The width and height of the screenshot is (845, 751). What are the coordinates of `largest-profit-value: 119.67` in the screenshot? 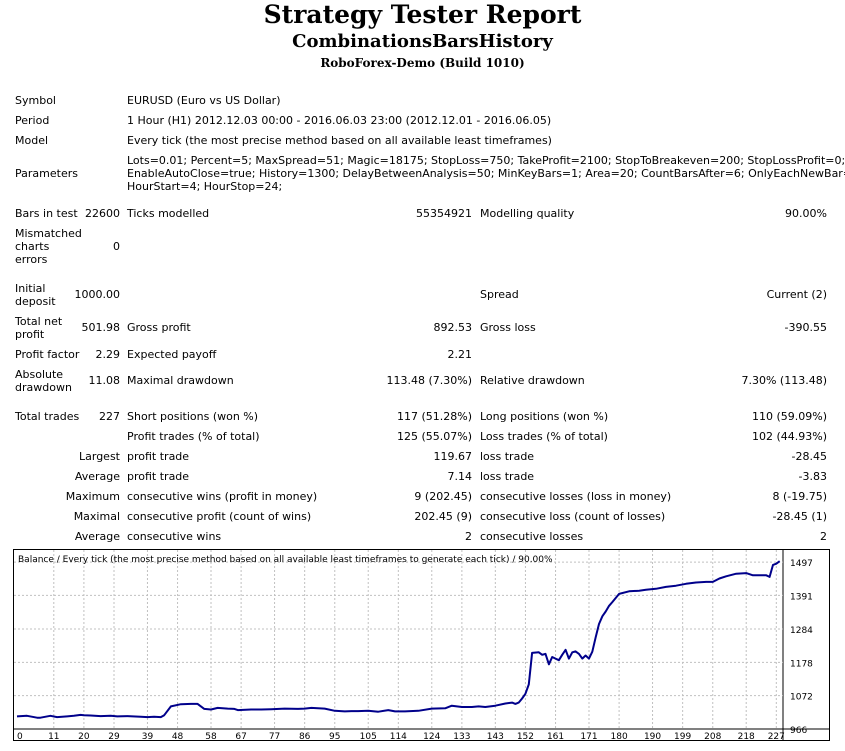 It's located at (453, 456).